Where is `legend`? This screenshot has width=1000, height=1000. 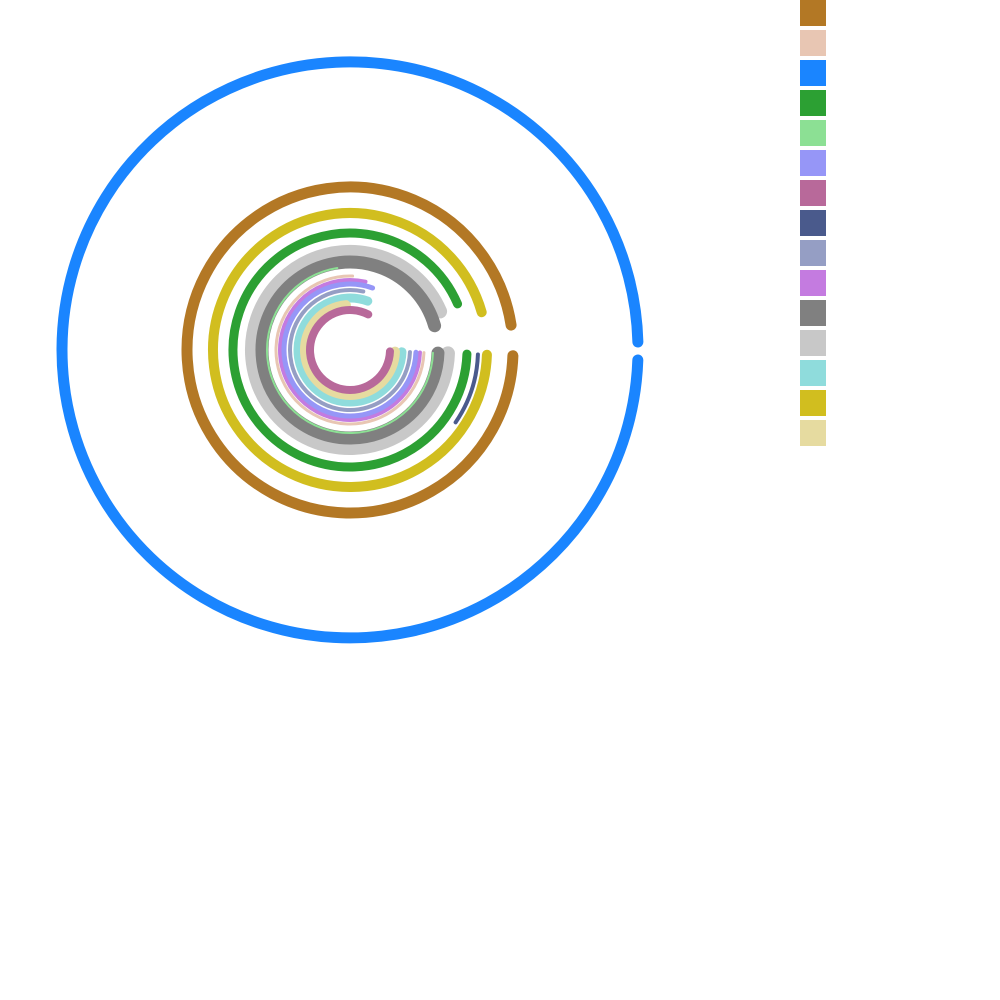
legend is located at coordinates (813, 225).